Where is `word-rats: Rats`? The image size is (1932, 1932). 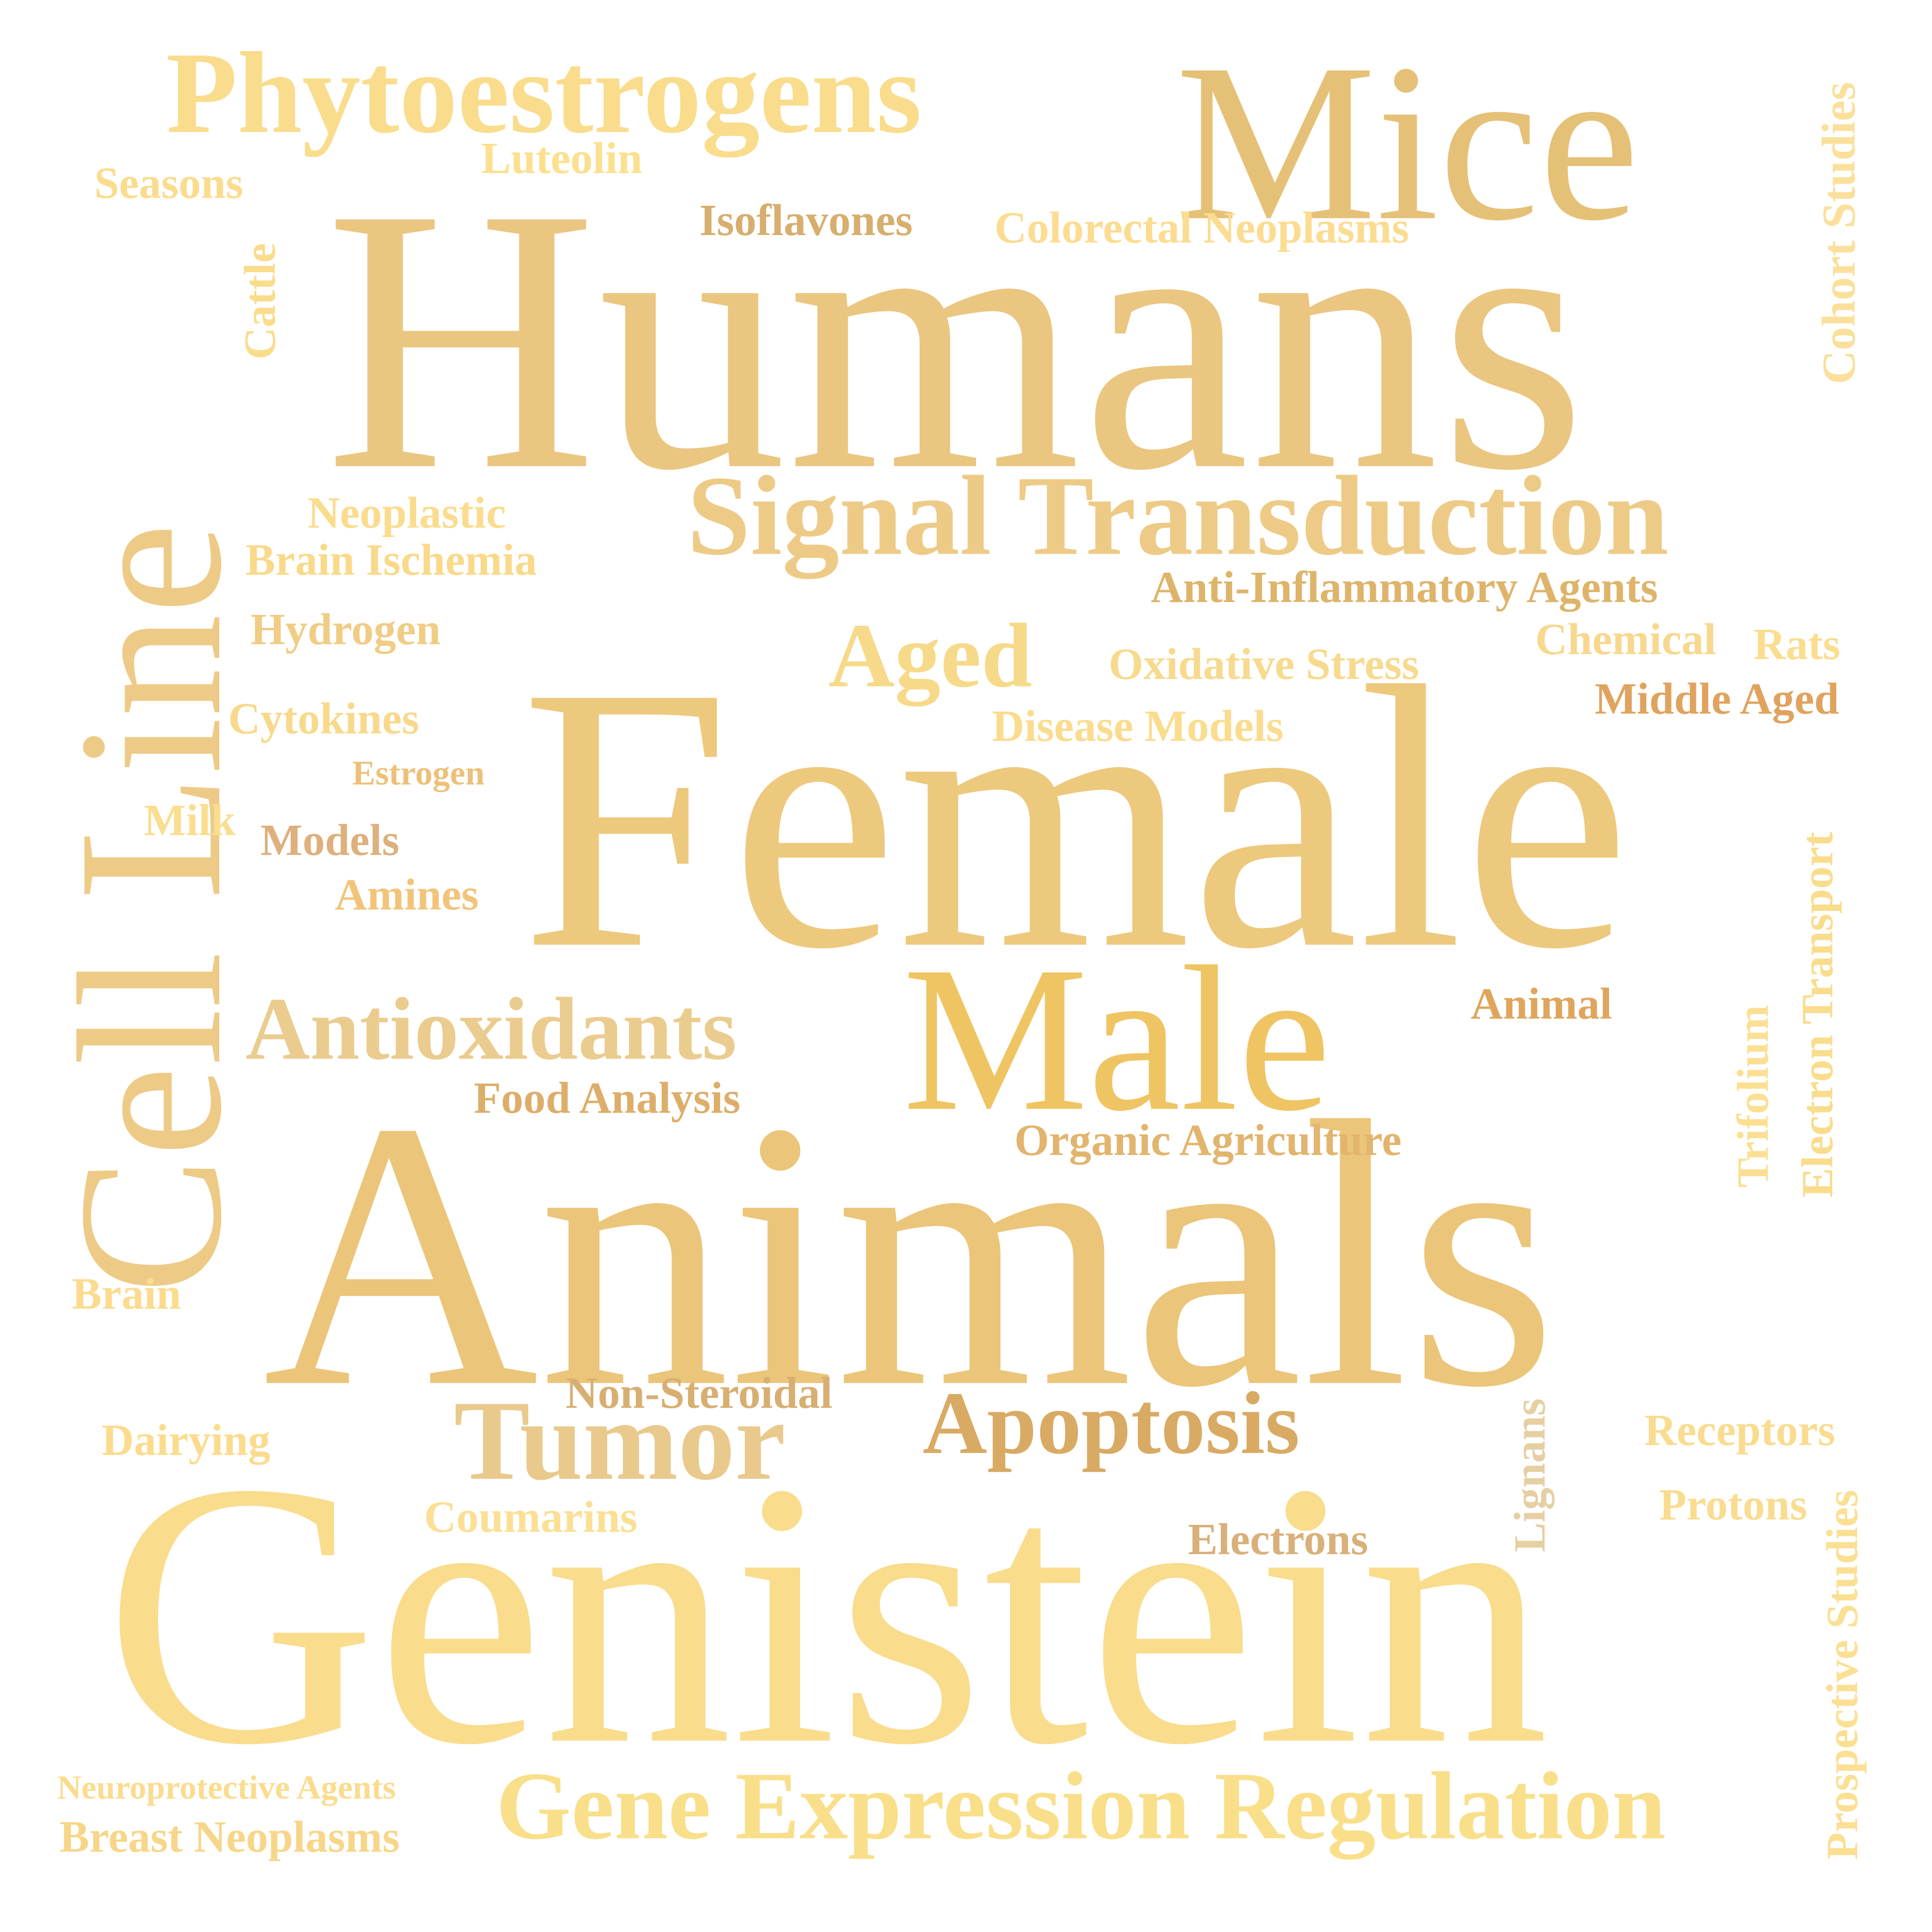
word-rats: Rats is located at coordinates (1796, 644).